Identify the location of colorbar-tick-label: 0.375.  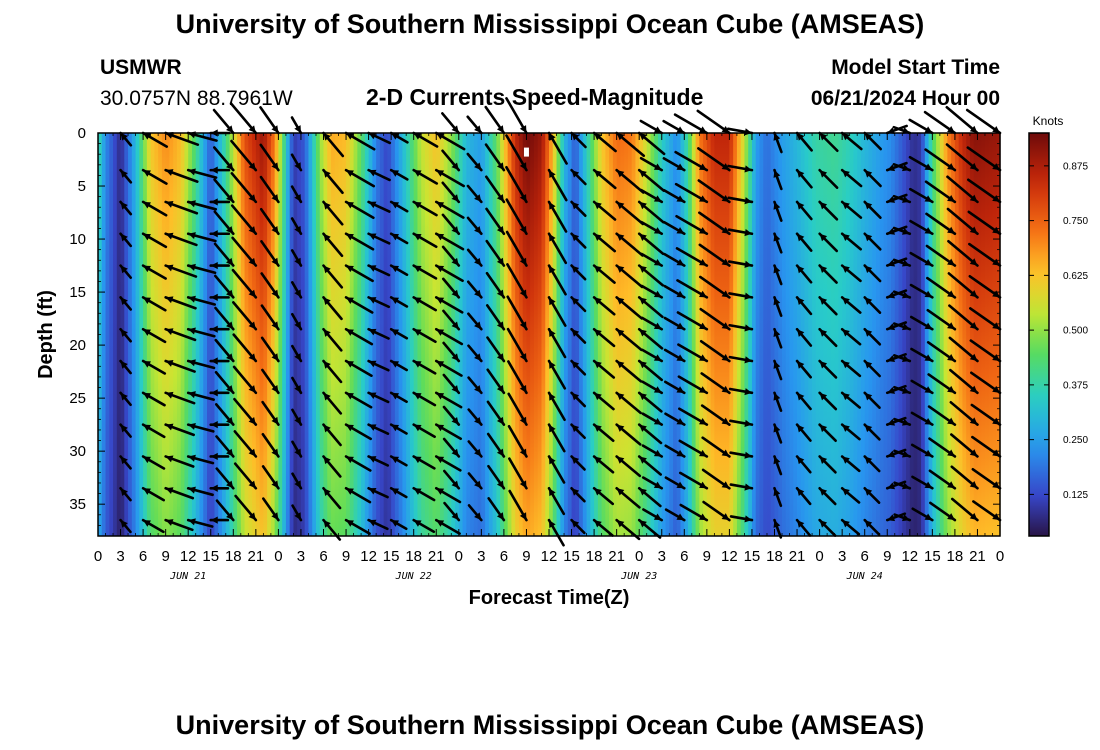
(1075, 385).